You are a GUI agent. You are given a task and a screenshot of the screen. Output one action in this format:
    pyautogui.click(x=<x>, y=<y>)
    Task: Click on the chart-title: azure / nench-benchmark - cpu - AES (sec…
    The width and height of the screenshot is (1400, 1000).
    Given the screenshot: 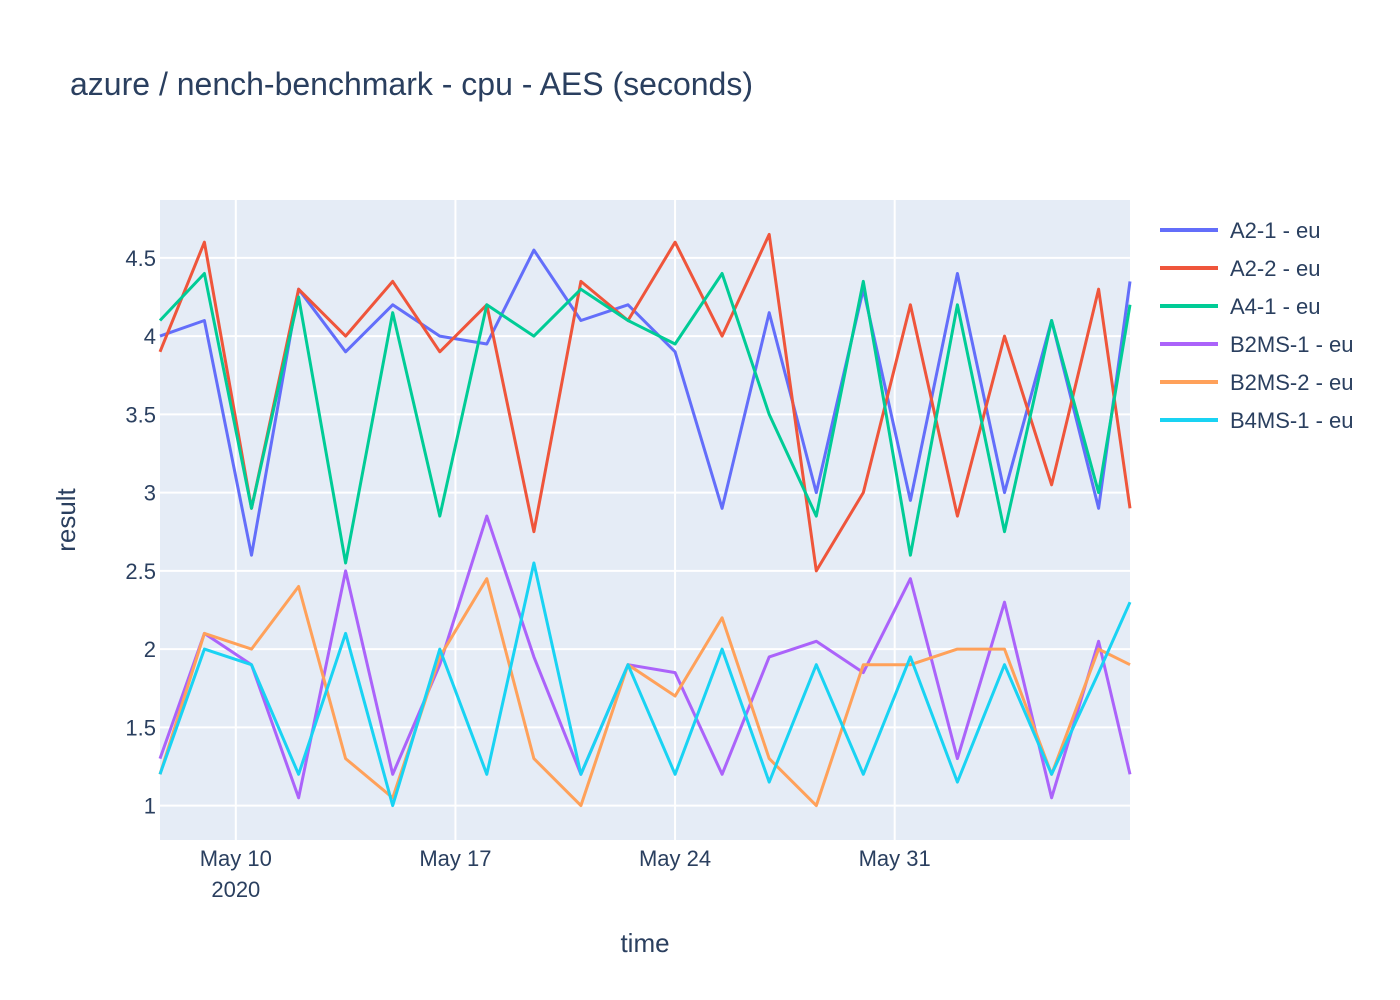 What is the action you would take?
    pyautogui.click(x=411, y=84)
    